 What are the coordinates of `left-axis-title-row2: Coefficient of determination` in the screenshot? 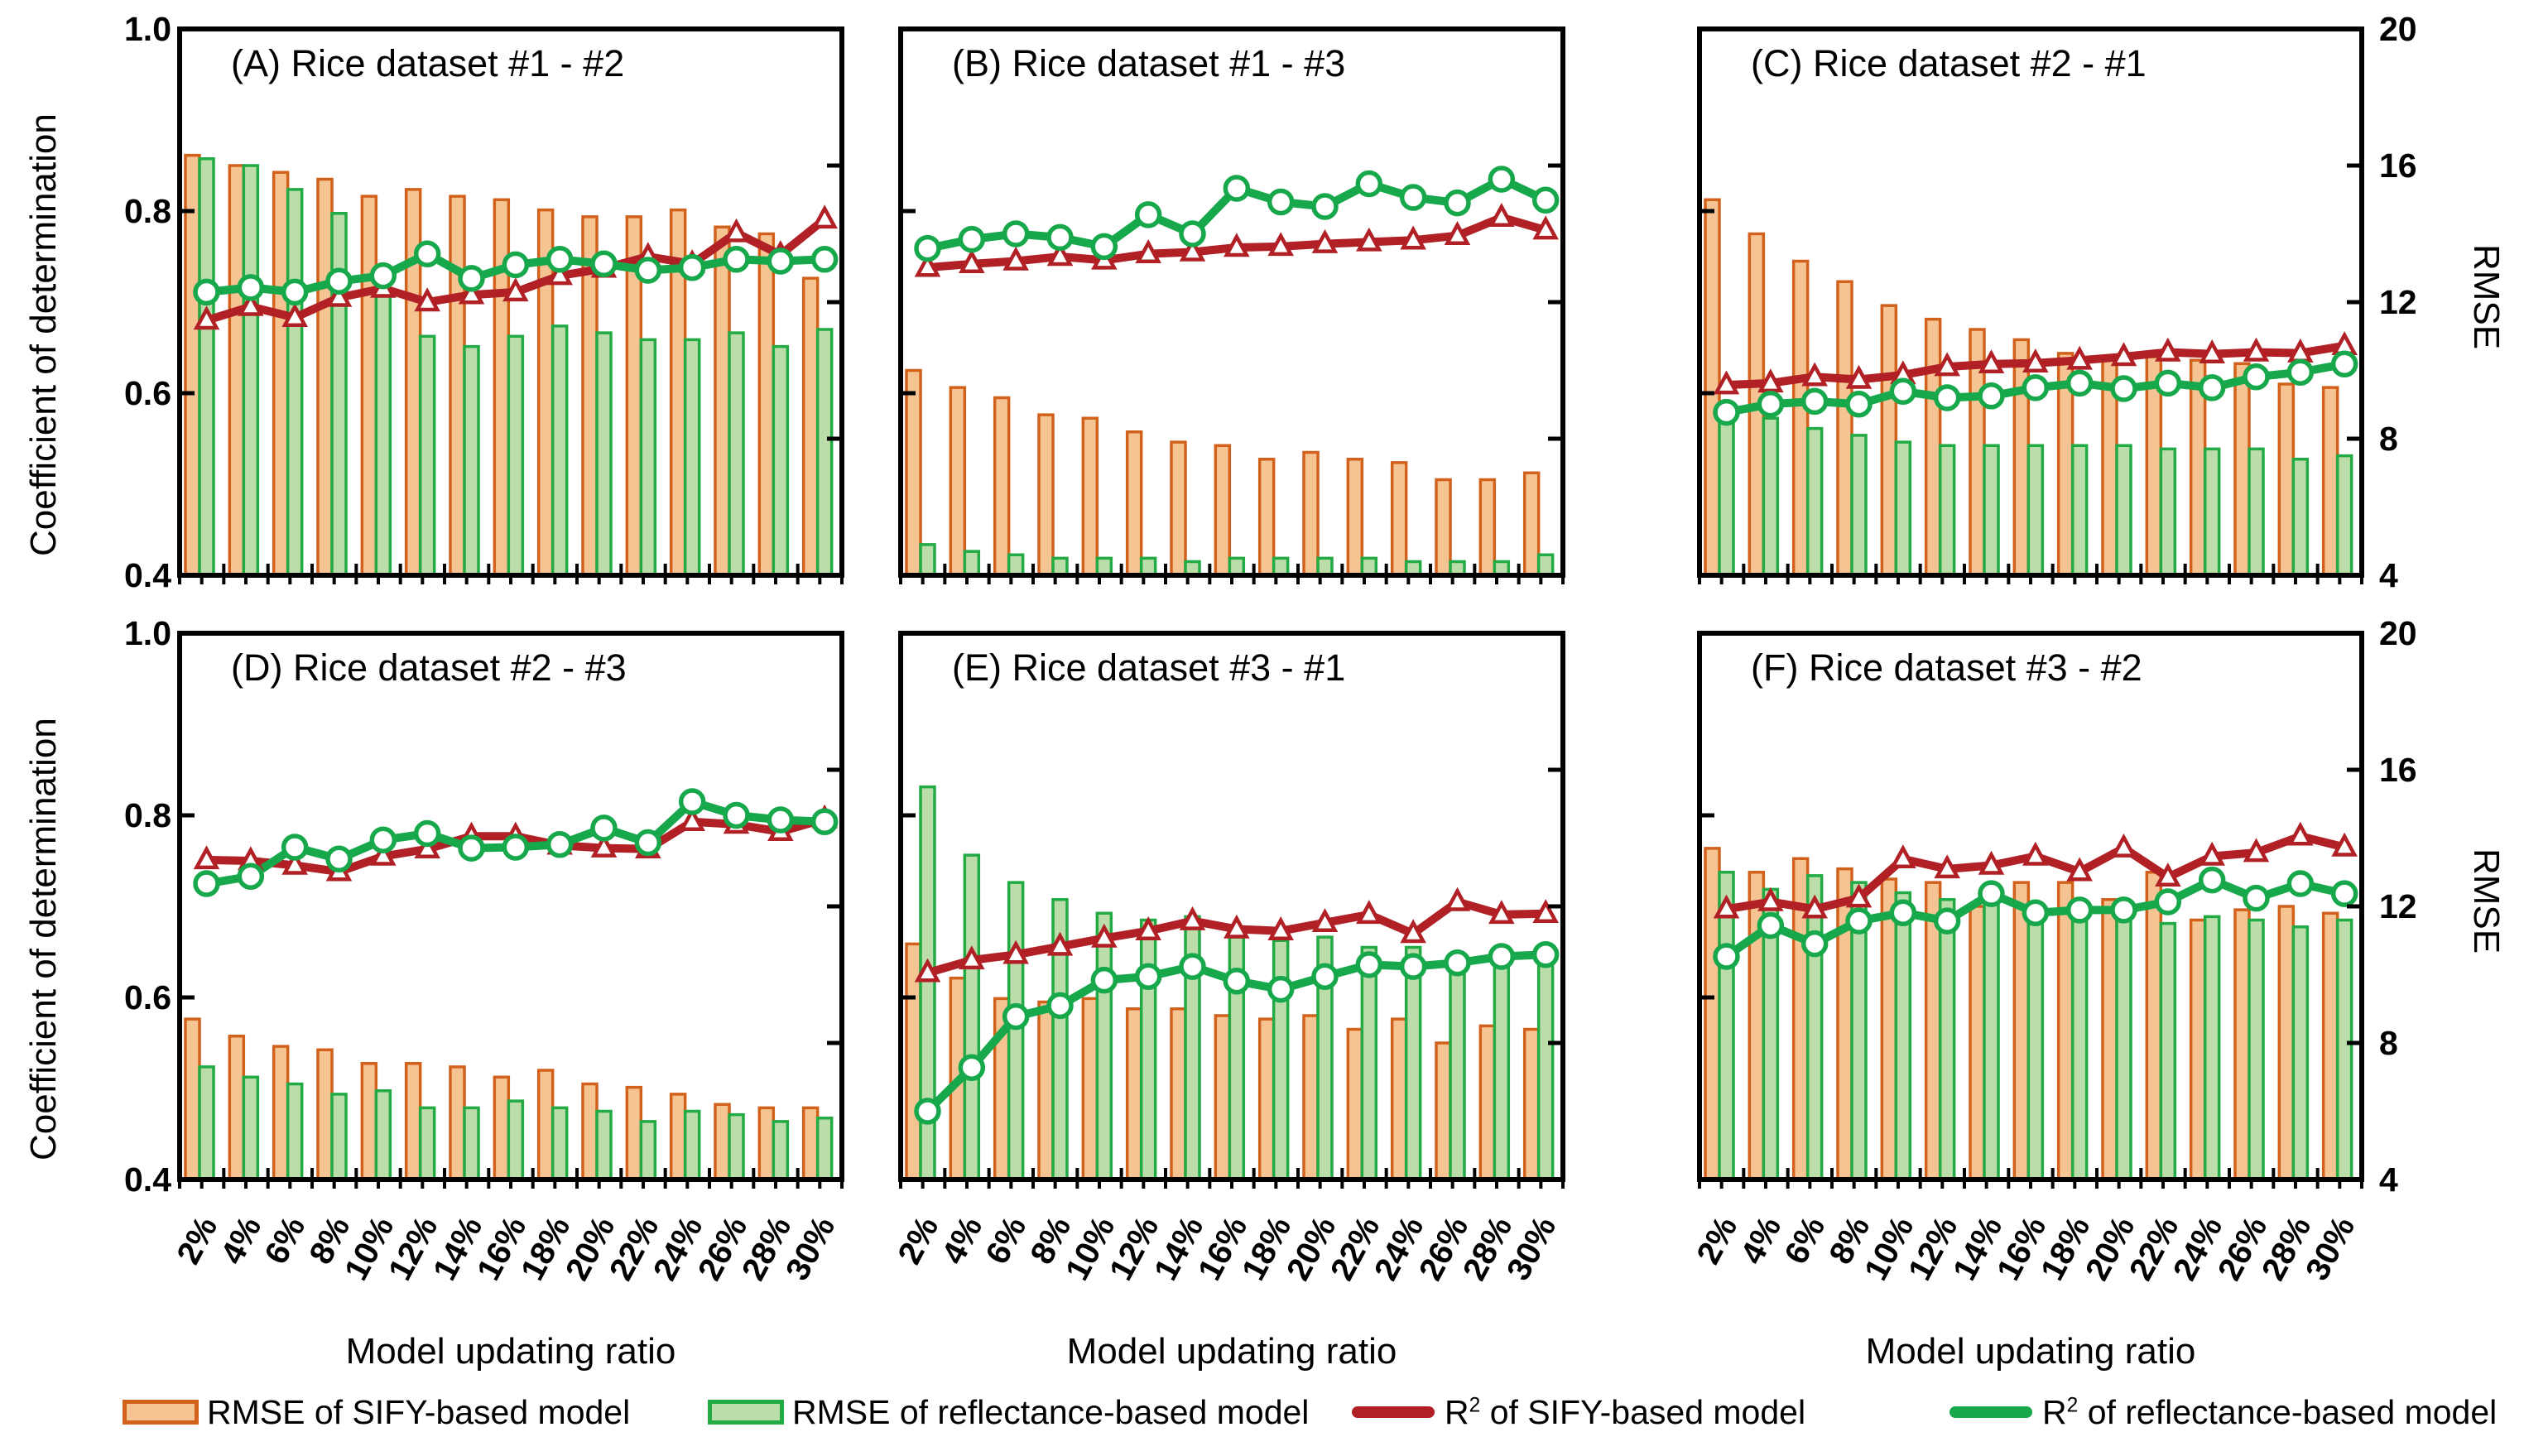 It's located at (43, 939).